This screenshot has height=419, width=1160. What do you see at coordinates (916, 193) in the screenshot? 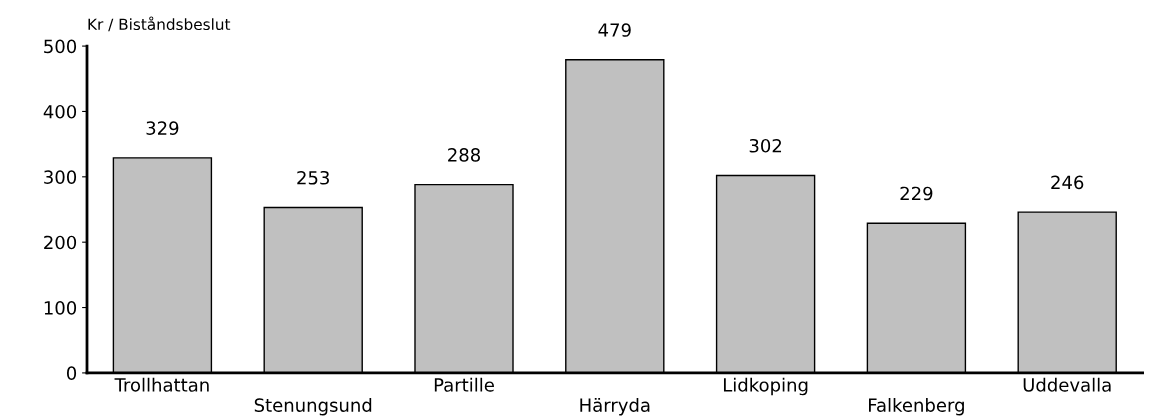
I see `data-label: 229` at bounding box center [916, 193].